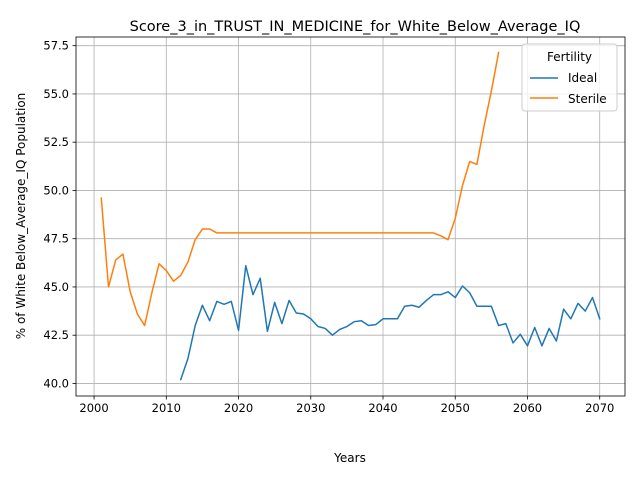 Image resolution: width=640 pixels, height=480 pixels. Describe the element at coordinates (349, 458) in the screenshot. I see `x-axis-label: Years` at that location.